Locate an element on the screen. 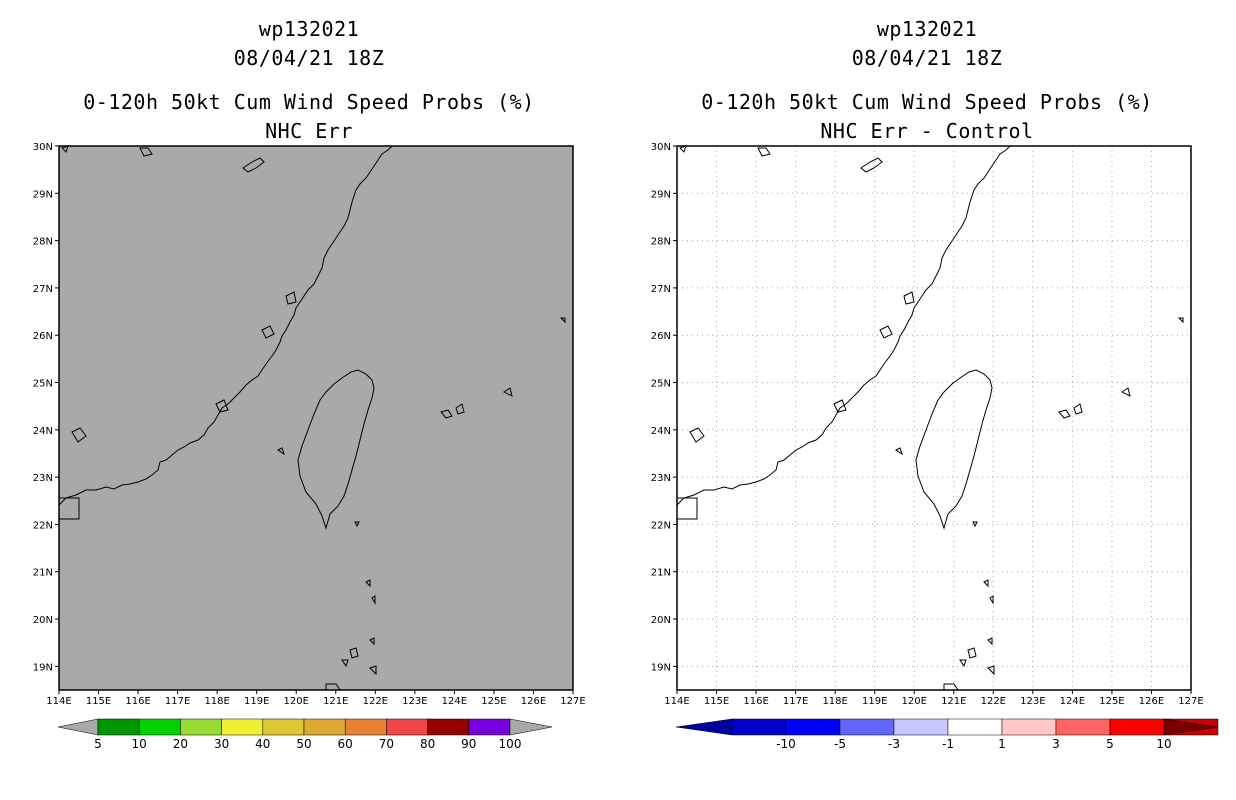 Image resolution: width=1236 pixels, height=800 pixels. colorbar-label: 90 is located at coordinates (468, 744).